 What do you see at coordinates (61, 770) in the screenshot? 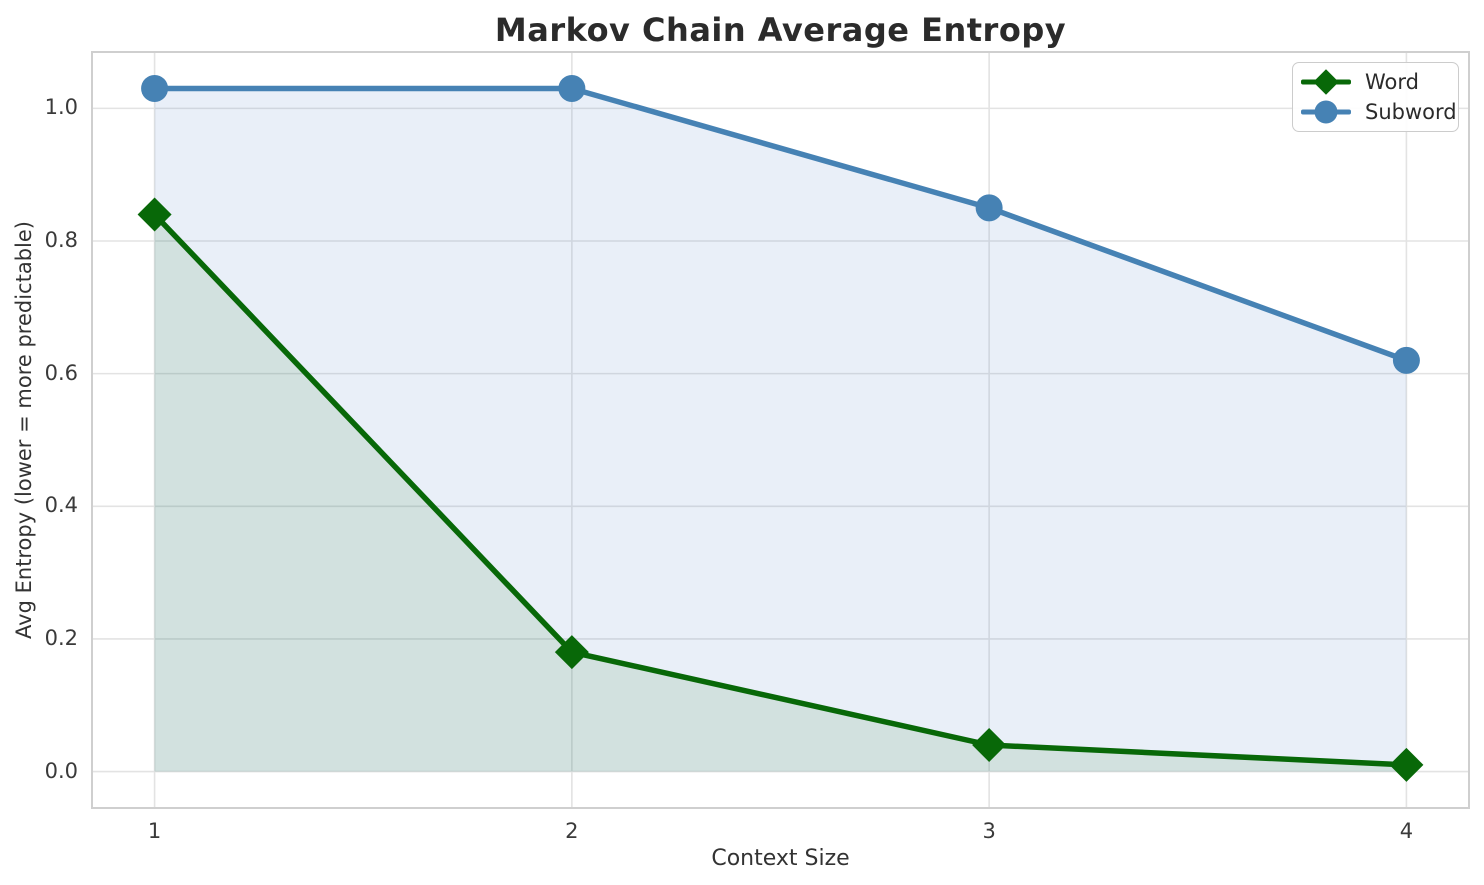
I see `y-tick-label: 0.0` at bounding box center [61, 770].